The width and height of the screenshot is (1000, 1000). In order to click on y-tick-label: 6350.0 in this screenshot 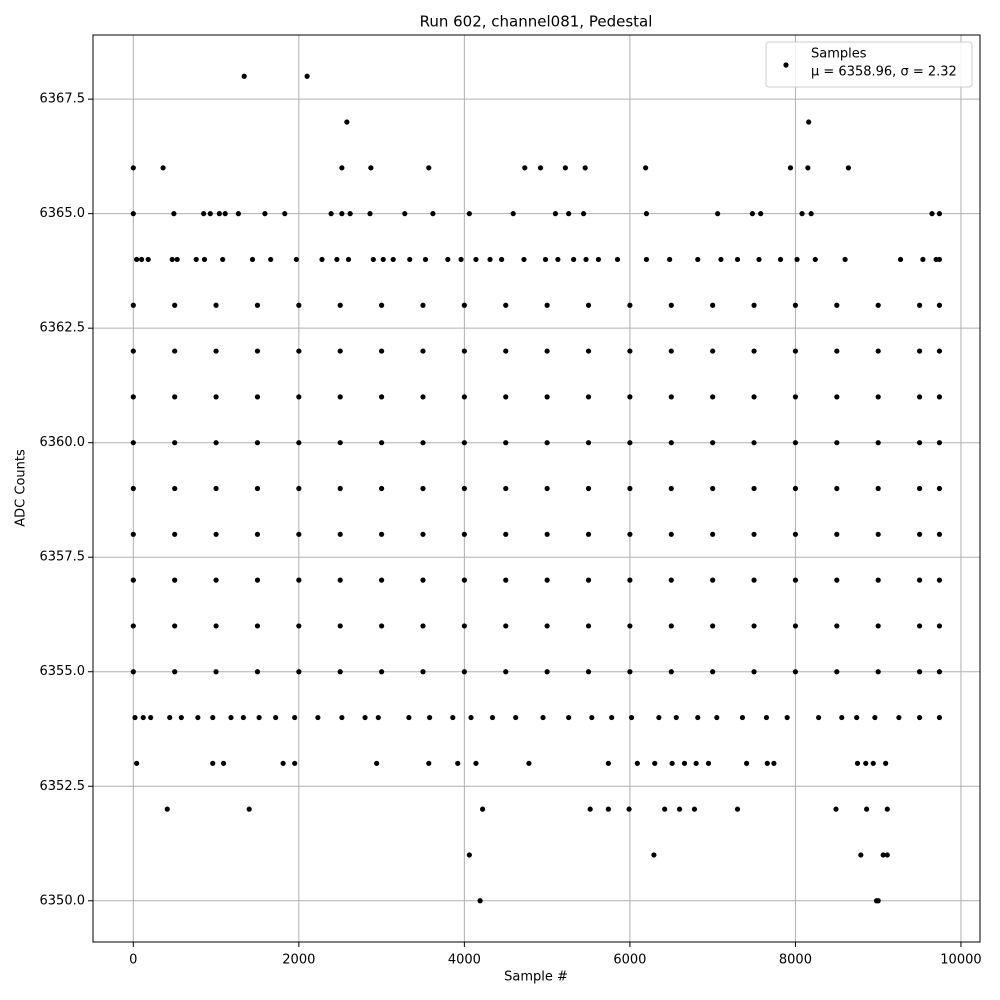, I will do `click(63, 900)`.